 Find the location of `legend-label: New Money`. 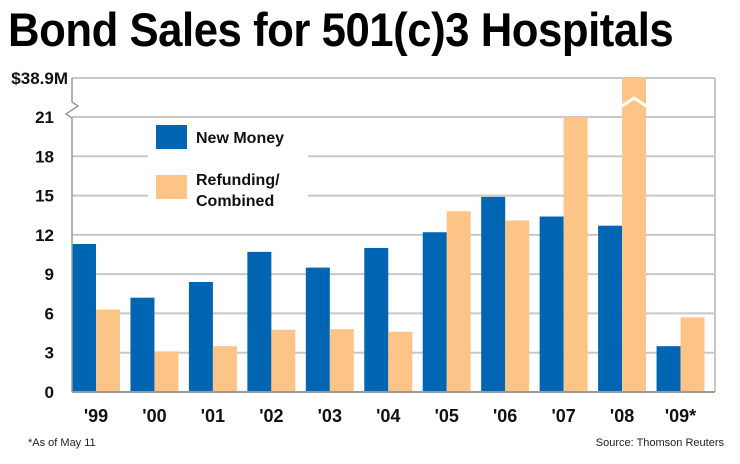

legend-label: New Money is located at coordinates (240, 138).